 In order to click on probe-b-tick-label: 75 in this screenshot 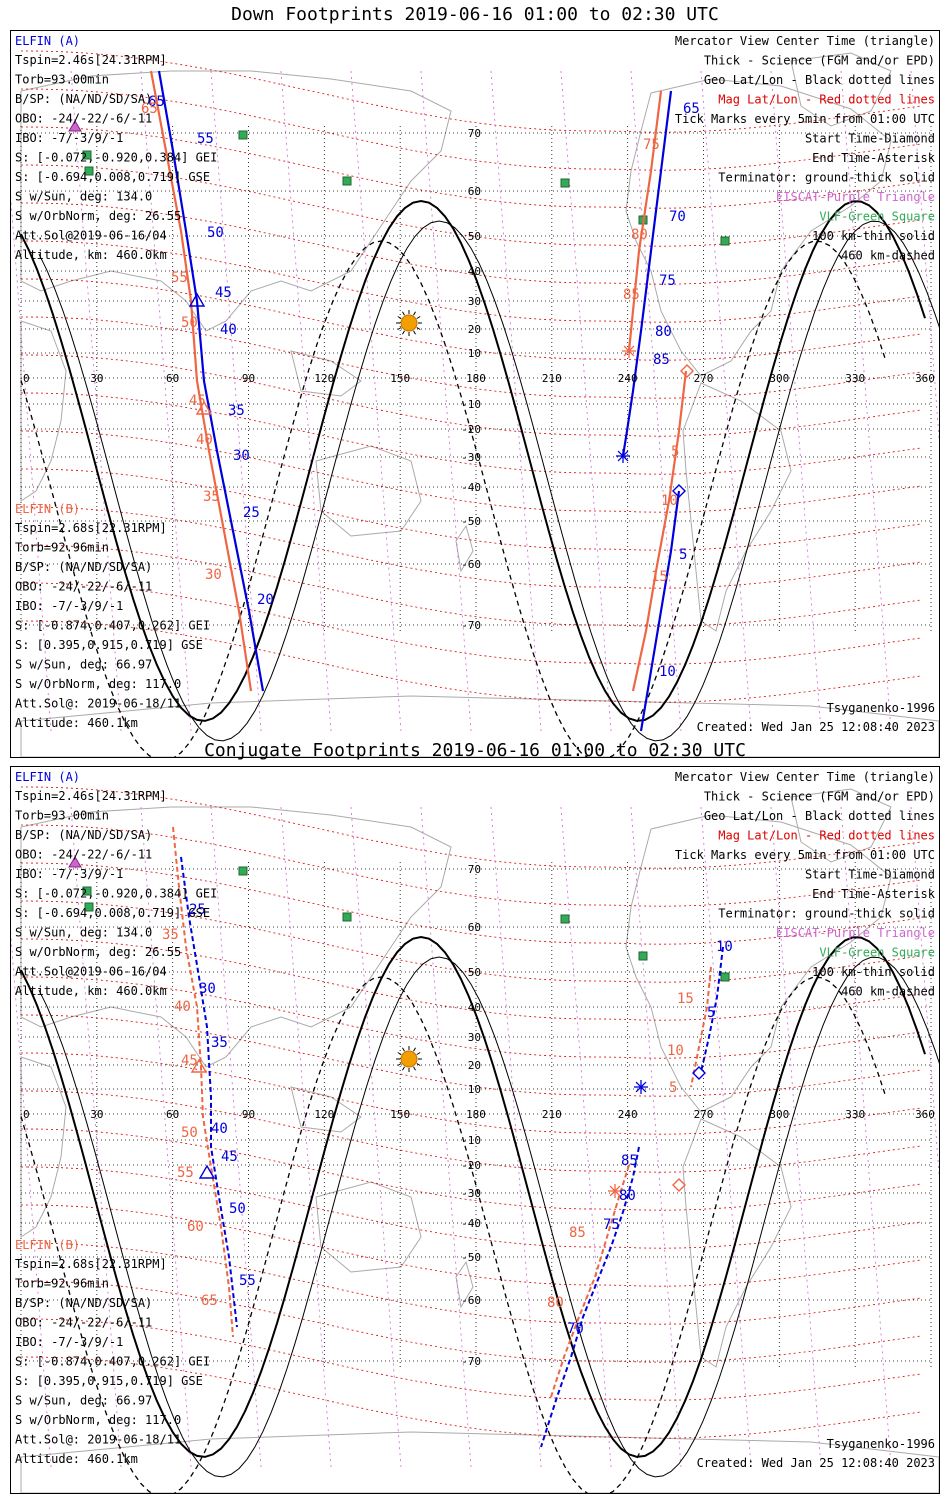, I will do `click(651, 145)`.